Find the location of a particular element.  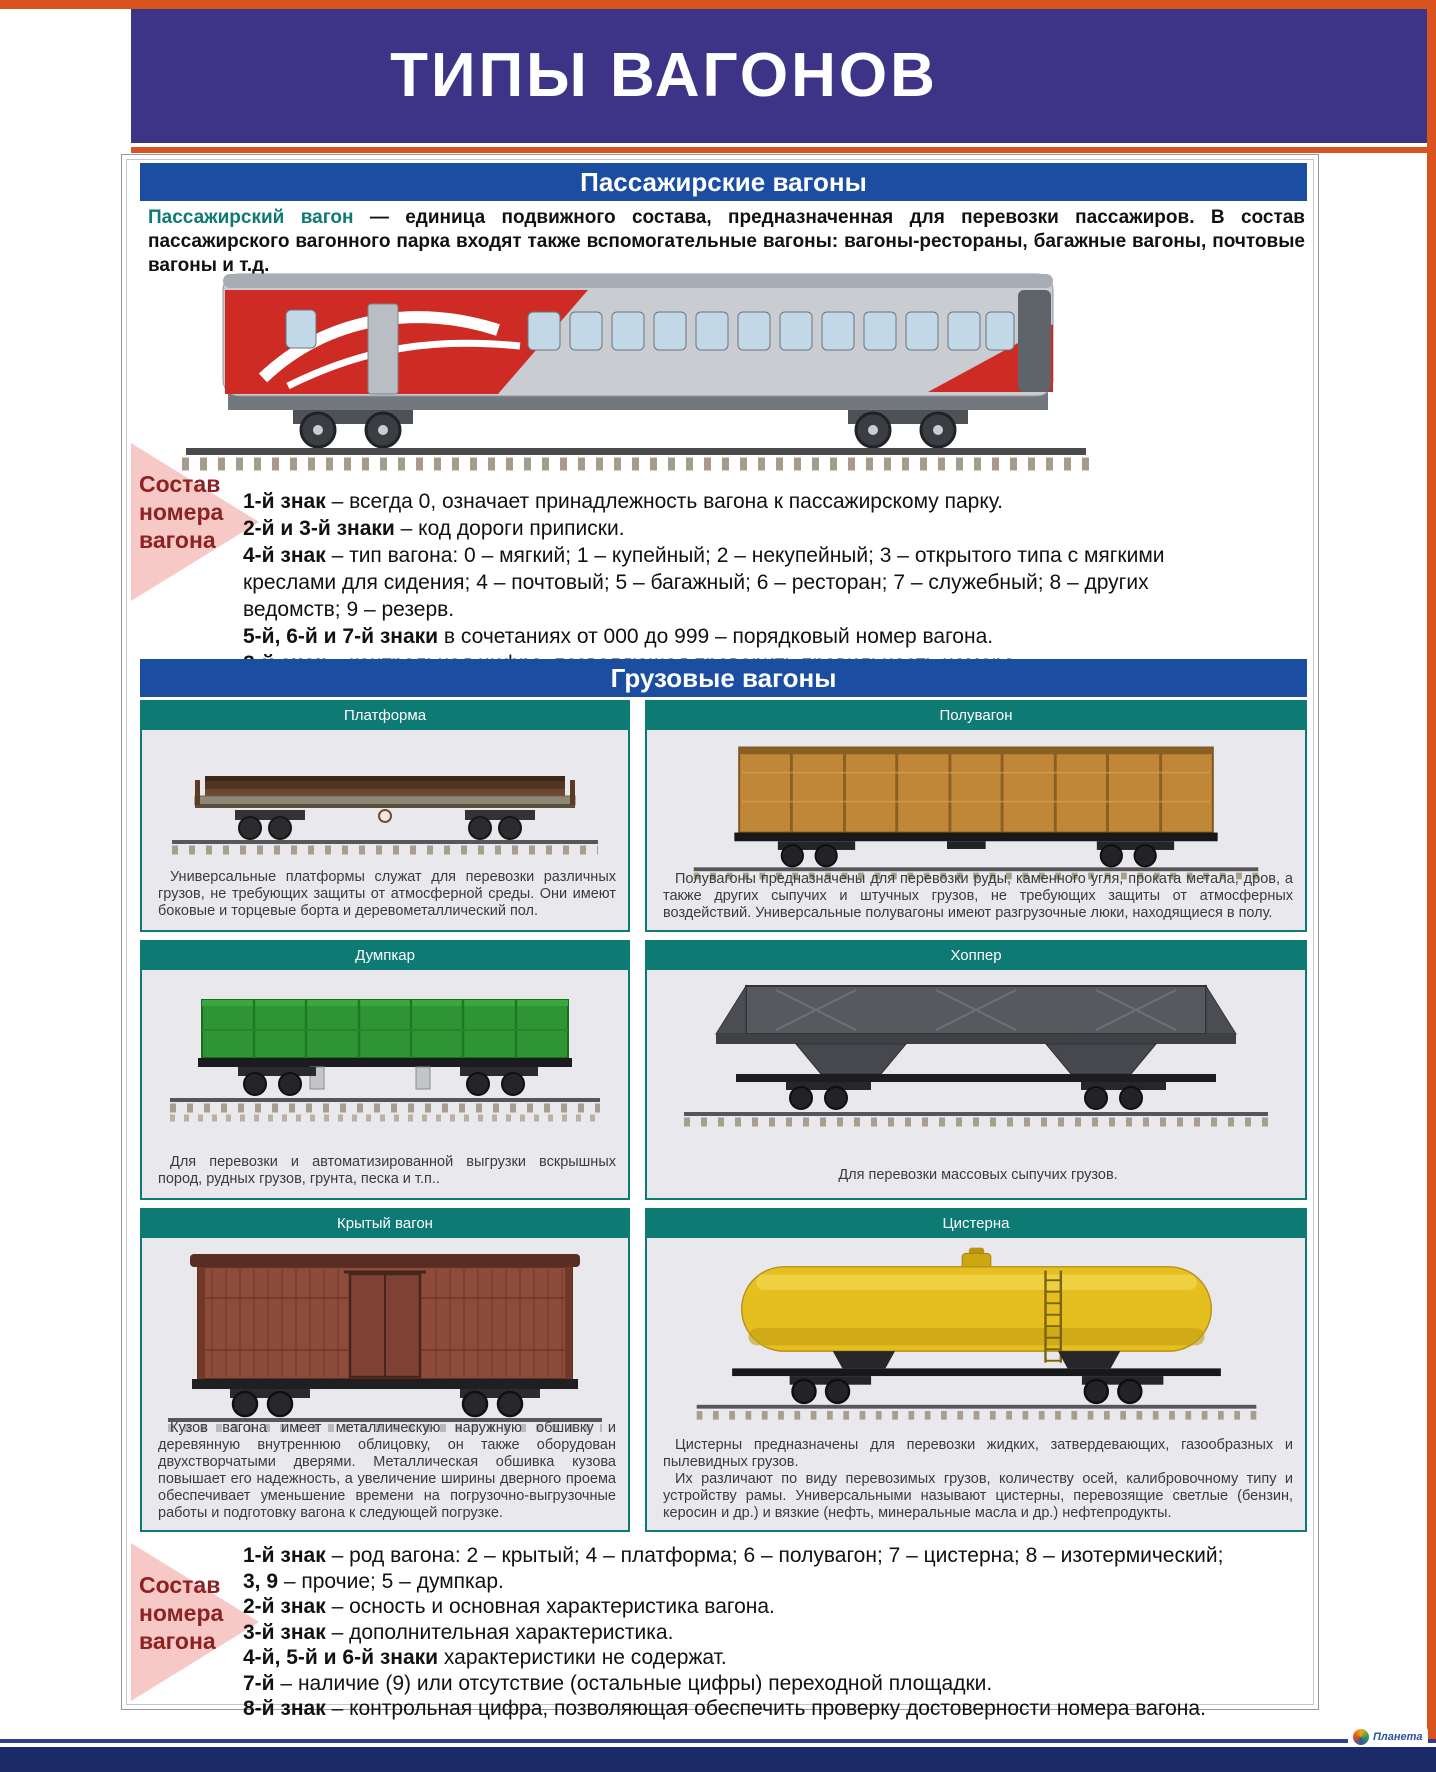

freight-number-label: Состав номера вагона is located at coordinates (181, 1613).